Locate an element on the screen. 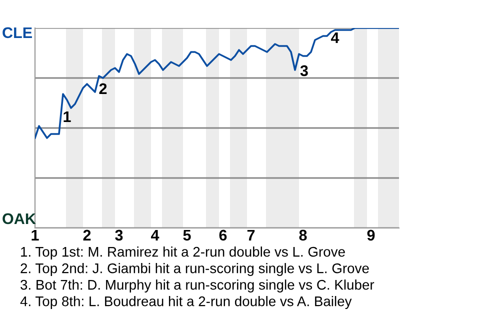 The height and width of the screenshot is (320, 480). x-tick-label: 4 is located at coordinates (155, 235).